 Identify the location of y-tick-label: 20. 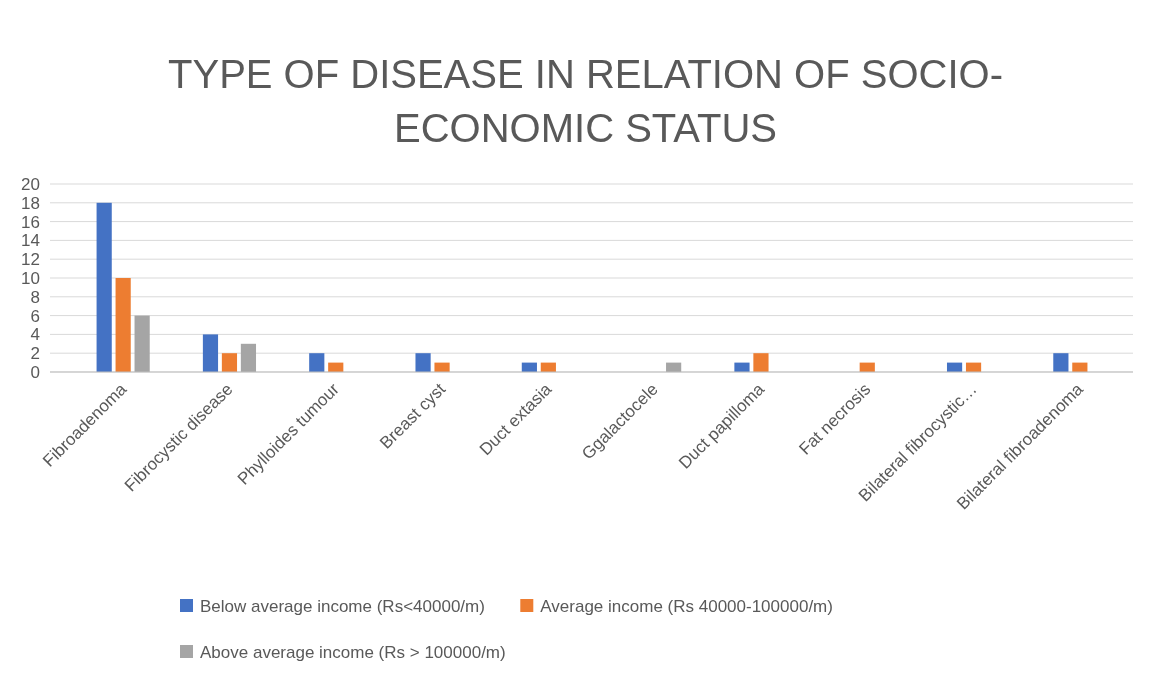
(30, 184).